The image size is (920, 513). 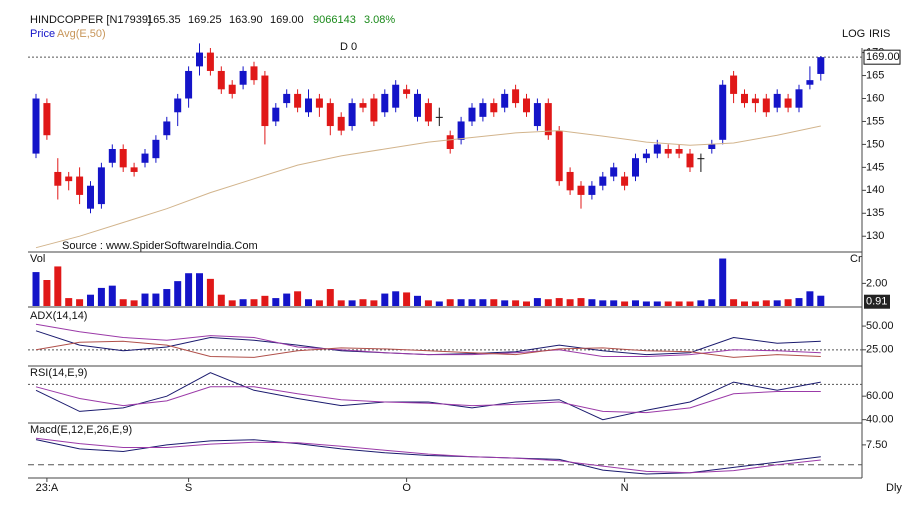 What do you see at coordinates (625, 488) in the screenshot?
I see `x-tick-label: N` at bounding box center [625, 488].